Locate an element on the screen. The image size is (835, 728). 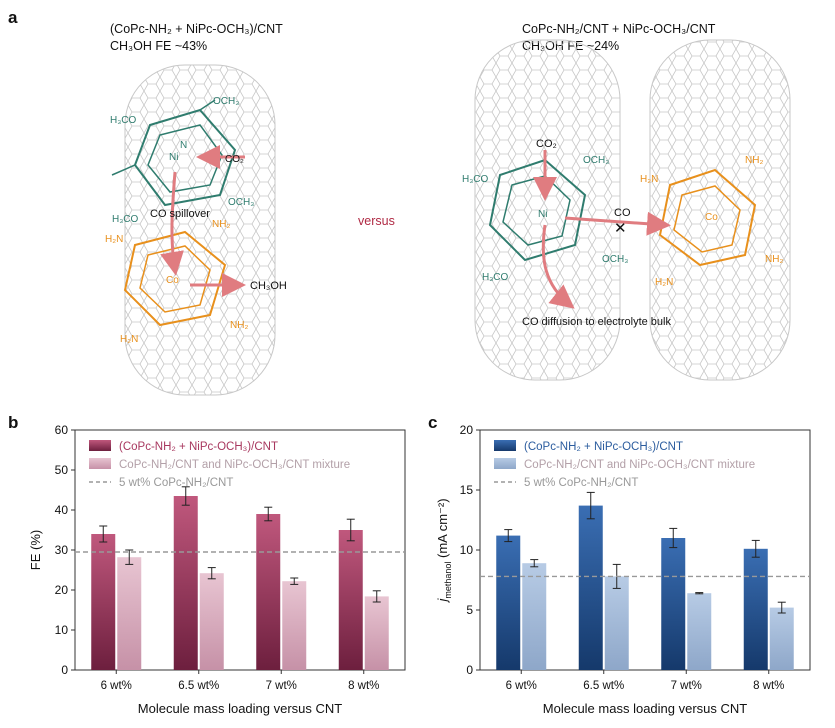
left-n-label: N is located at coordinates (183, 145).